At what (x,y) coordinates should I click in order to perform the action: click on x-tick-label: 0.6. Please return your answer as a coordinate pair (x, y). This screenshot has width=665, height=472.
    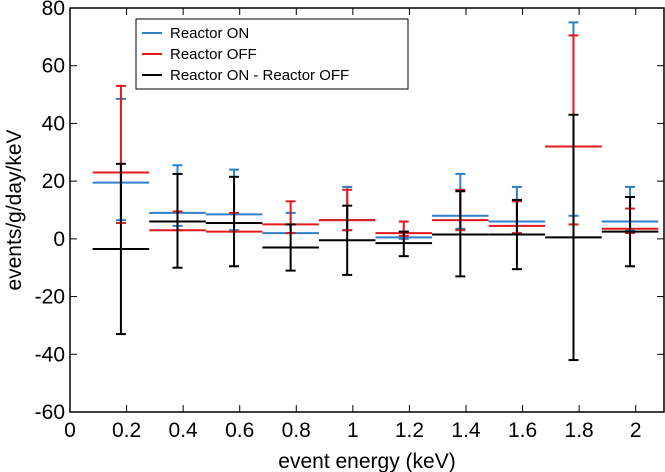
    Looking at the image, I should click on (239, 430).